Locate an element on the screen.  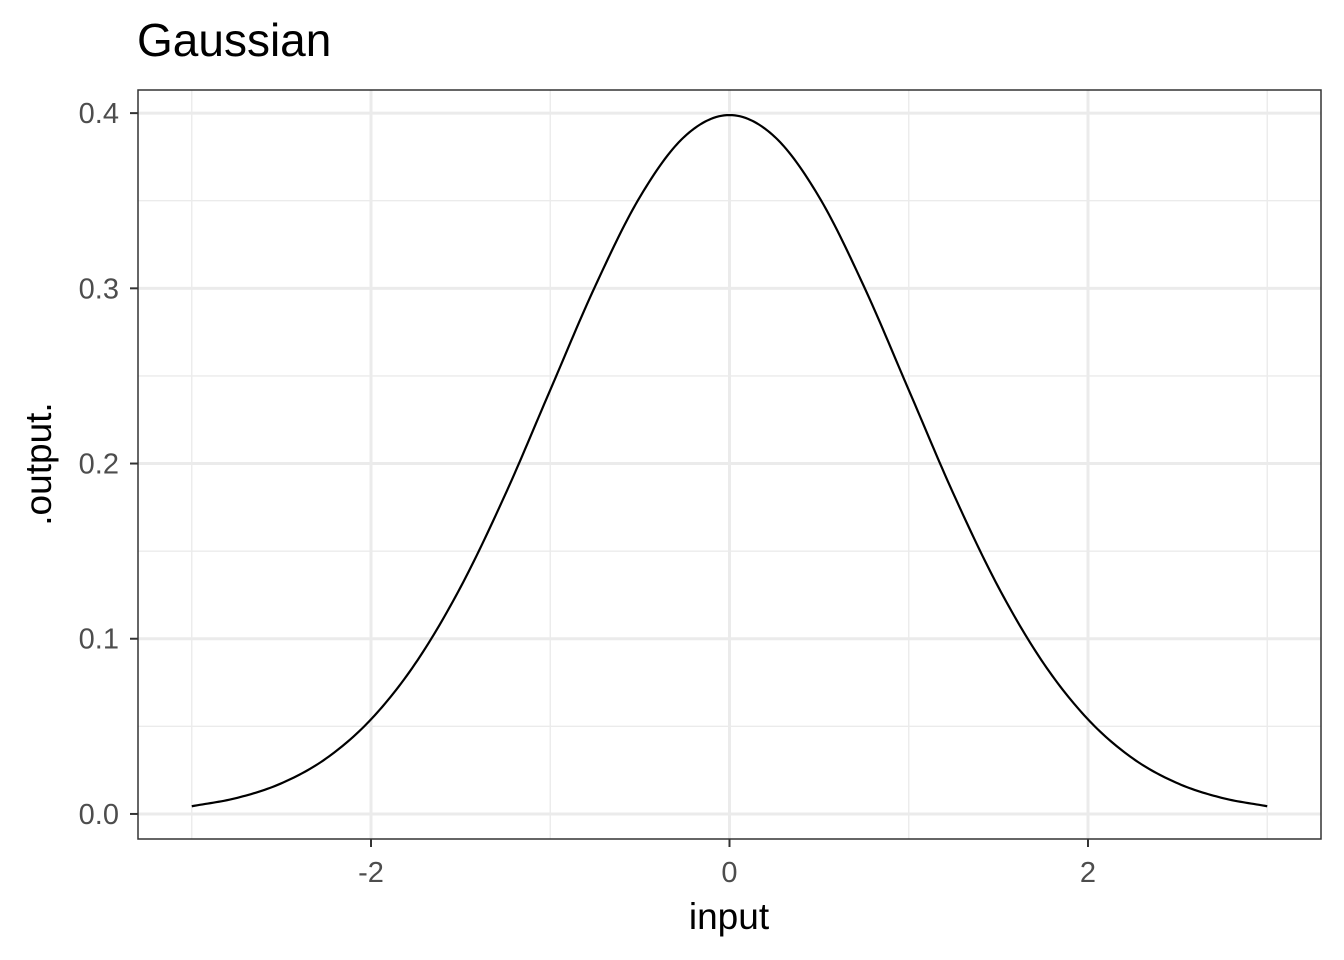
y-tick-label: 0.2 is located at coordinates (99, 465).